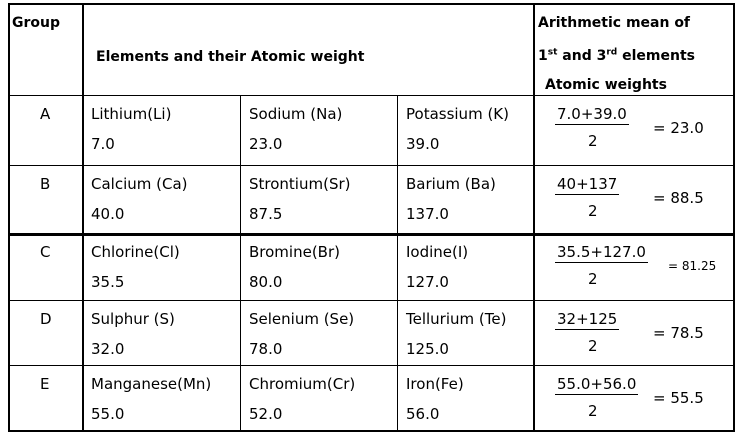 This screenshot has width=737, height=435. What do you see at coordinates (294, 252) in the screenshot?
I see `element-name: Bromine(Br)` at bounding box center [294, 252].